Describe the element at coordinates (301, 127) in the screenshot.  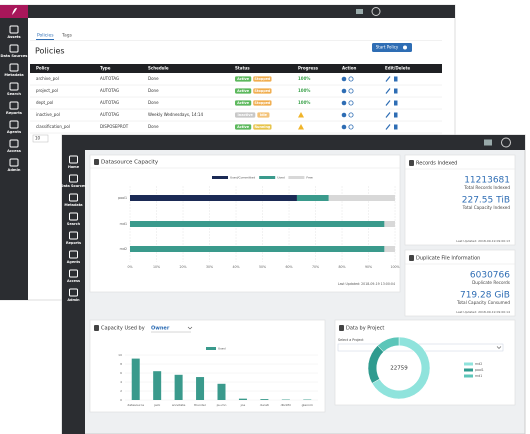
I see `warning-icon` at that location.